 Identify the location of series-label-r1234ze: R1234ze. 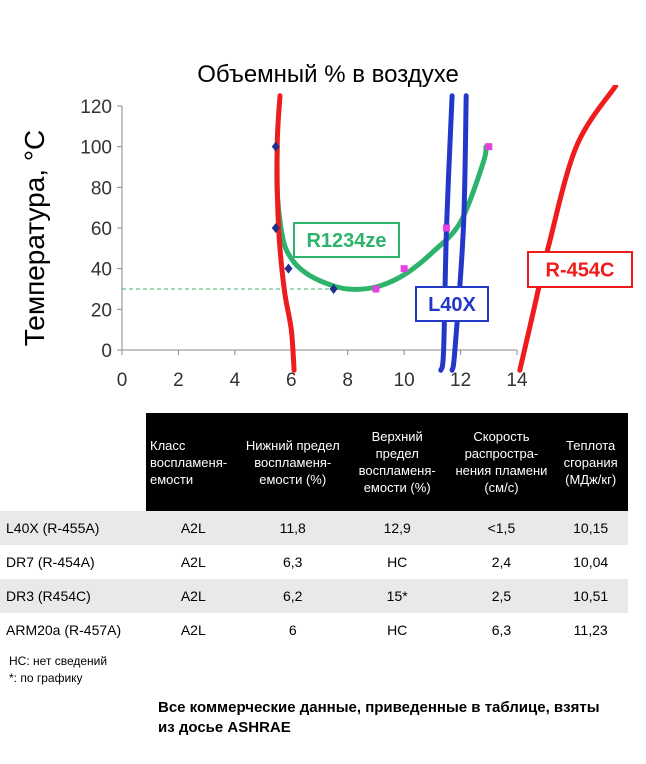
(346, 241).